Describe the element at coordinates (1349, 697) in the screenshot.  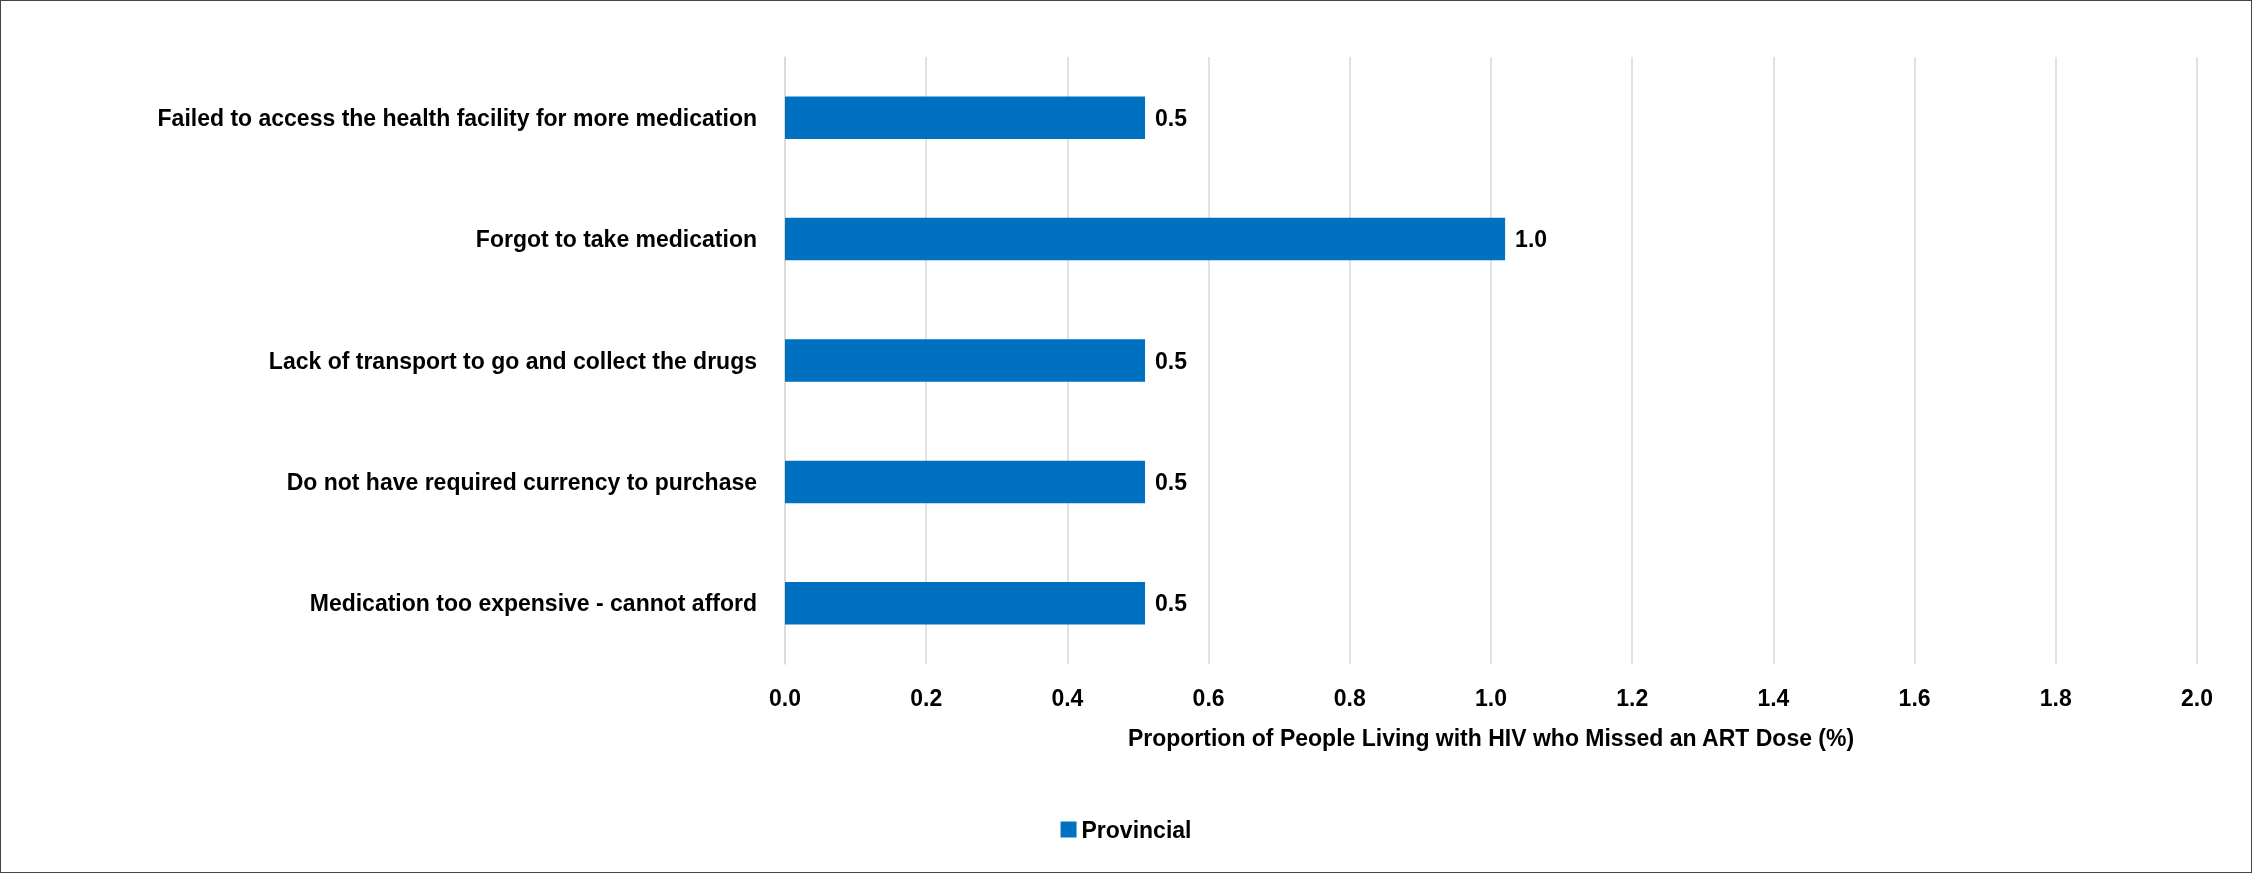
I see `x-tick-label: 0.8` at that location.